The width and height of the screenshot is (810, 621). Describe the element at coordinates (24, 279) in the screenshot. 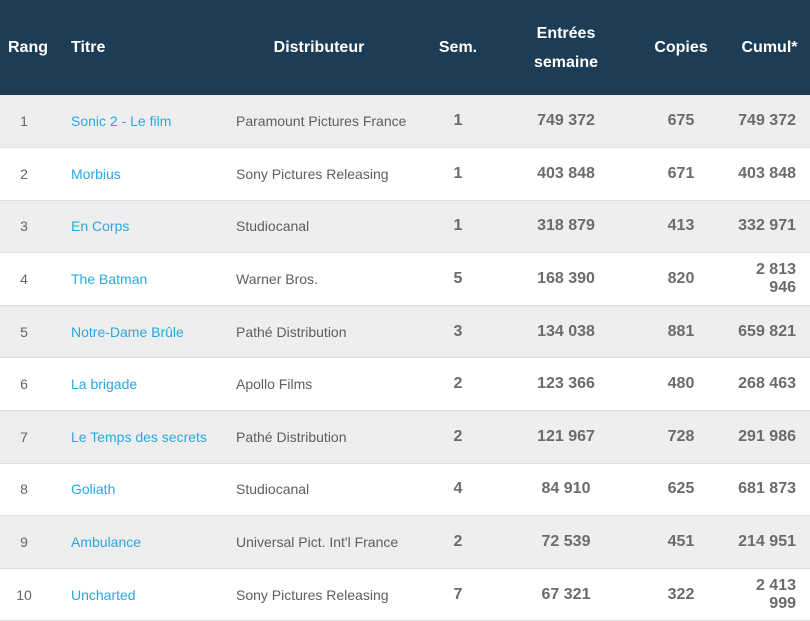

I see `rank-cell: 4` at that location.